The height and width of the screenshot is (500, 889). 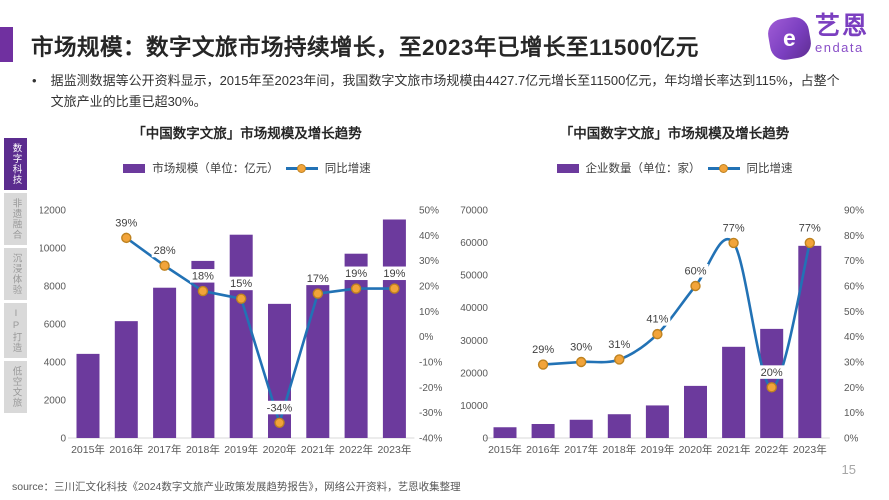 I want to click on svg-text: 2022年, so click(x=356, y=449).